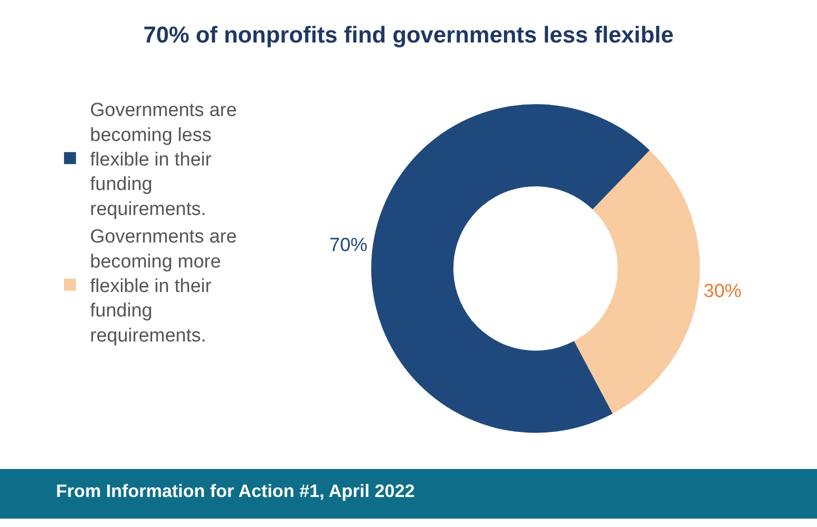  I want to click on data-label: 70%, so click(348, 245).